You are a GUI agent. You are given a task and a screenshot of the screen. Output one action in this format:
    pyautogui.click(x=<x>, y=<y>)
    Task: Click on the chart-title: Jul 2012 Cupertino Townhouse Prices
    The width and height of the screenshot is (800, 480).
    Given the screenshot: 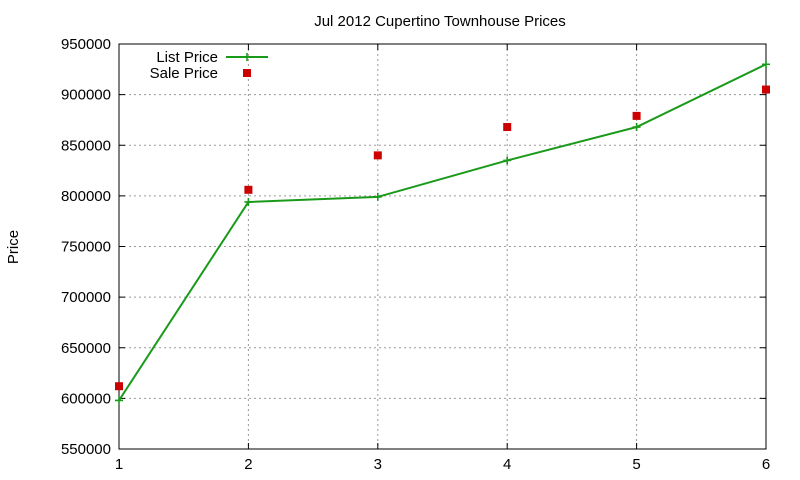 What is the action you would take?
    pyautogui.click(x=440, y=21)
    